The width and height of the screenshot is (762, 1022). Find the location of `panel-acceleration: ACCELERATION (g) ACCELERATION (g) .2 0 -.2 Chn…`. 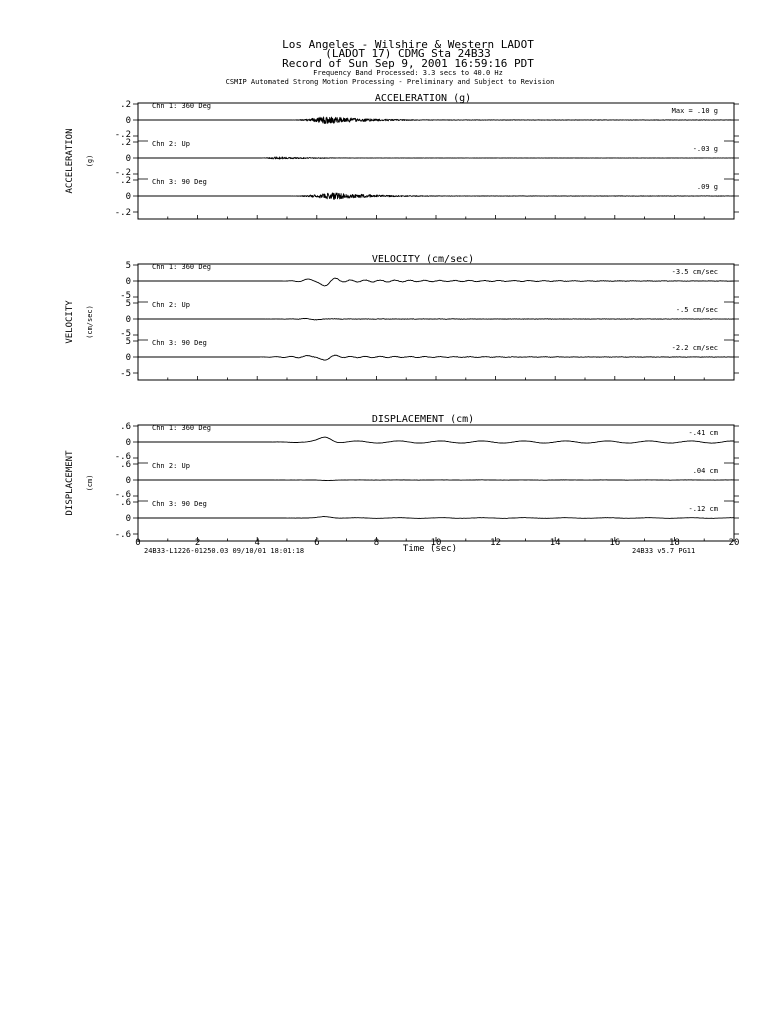

panel-acceleration: ACCELERATION (g) ACCELERATION (g) .2 0 -.2 Chn… is located at coordinates (402, 156).